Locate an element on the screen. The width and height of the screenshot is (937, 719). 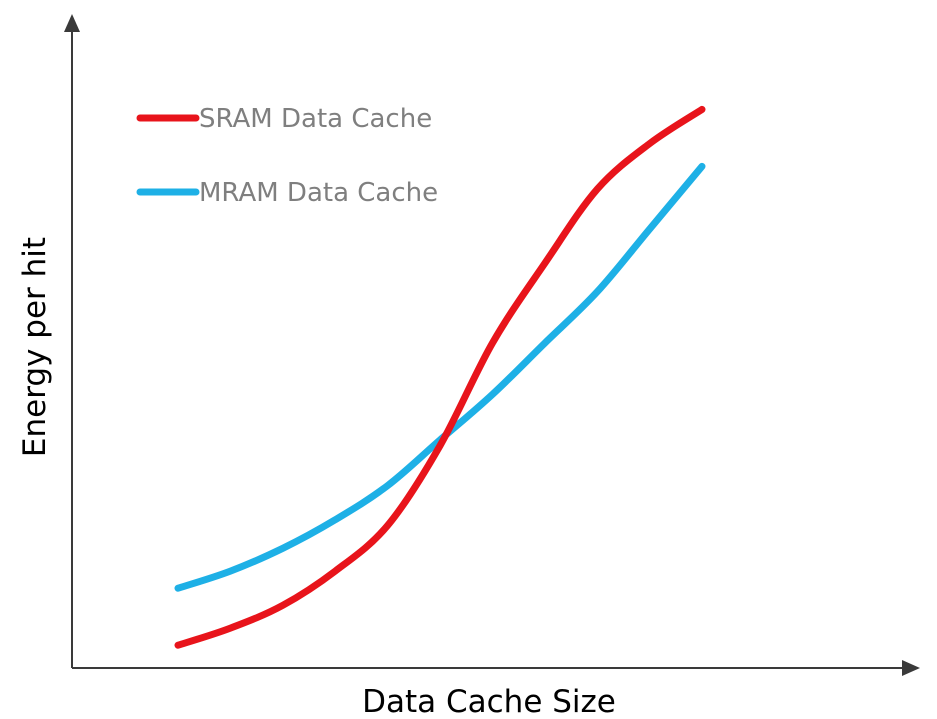
x-axis-label: Data Cache Size is located at coordinates (489, 701).